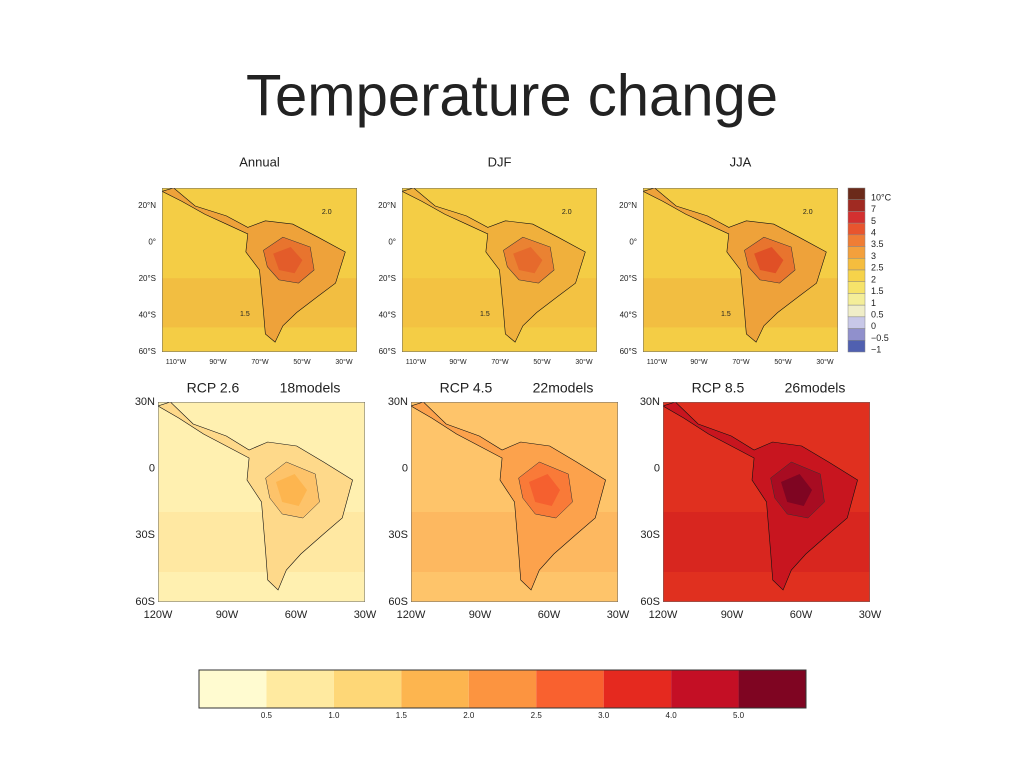 Image resolution: width=1024 pixels, height=773 pixels. I want to click on lon-label: 30°W, so click(584, 362).